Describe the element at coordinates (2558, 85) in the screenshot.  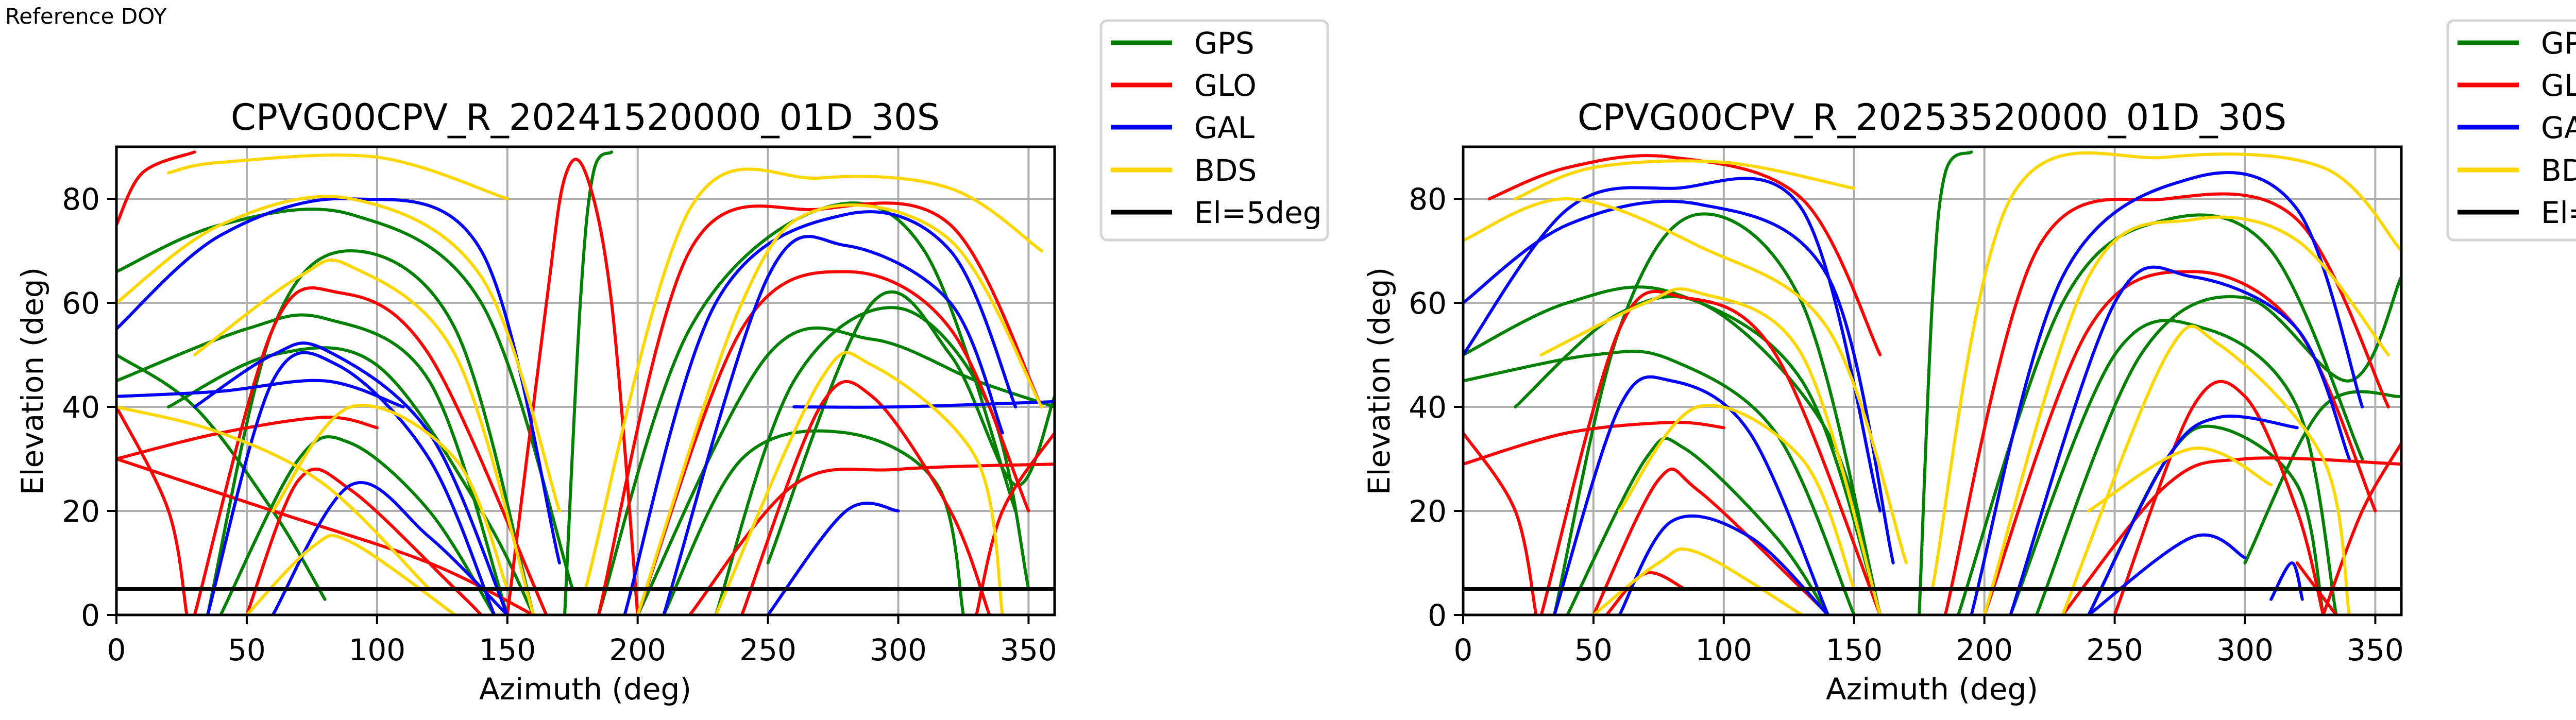
I see `legend-label-glo: GLO` at that location.